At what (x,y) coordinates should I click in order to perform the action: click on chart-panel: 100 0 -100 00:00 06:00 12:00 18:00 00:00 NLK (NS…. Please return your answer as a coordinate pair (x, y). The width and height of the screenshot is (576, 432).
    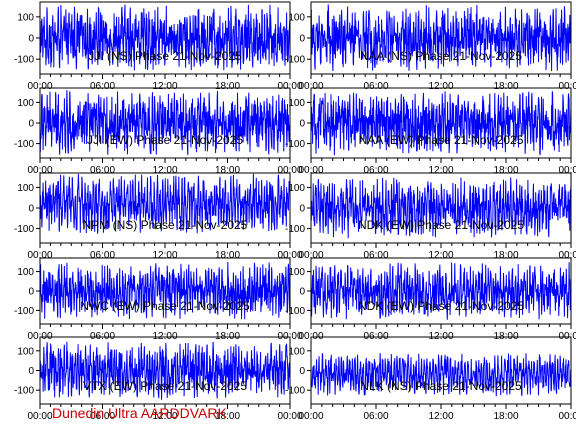
    Looking at the image, I should click on (430, 379).